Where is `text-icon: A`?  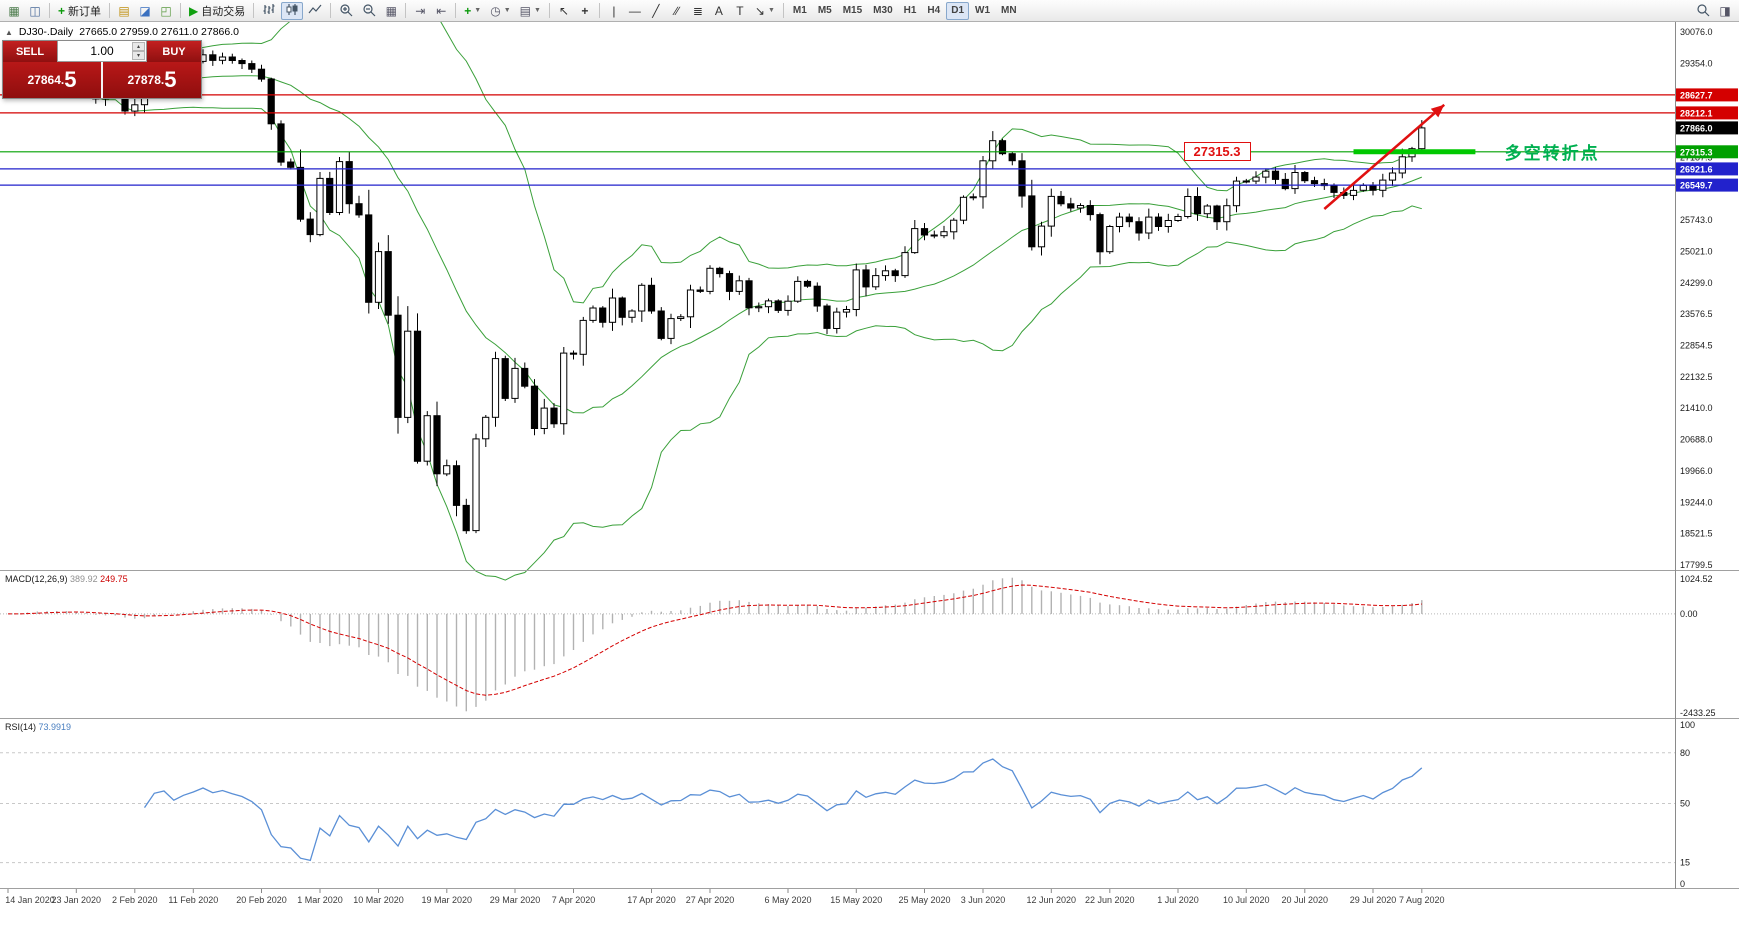 text-icon: A is located at coordinates (718, 10).